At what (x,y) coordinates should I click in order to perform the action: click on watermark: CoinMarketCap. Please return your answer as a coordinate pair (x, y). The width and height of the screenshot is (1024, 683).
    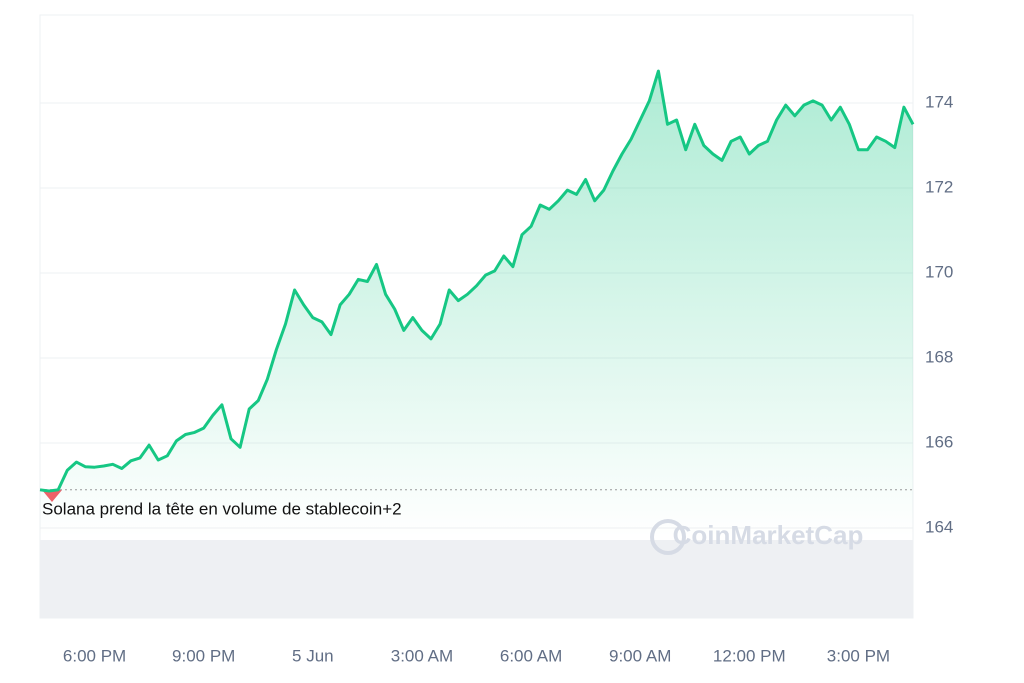
    Looking at the image, I should click on (768, 535).